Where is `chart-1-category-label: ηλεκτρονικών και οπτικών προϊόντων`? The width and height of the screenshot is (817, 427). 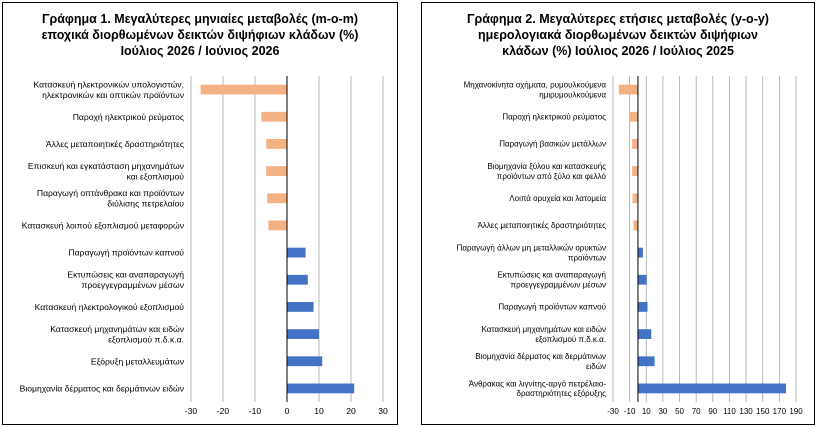
chart-1-category-label: ηλεκτρονικών και οπτικών προϊόντων is located at coordinates (113, 95).